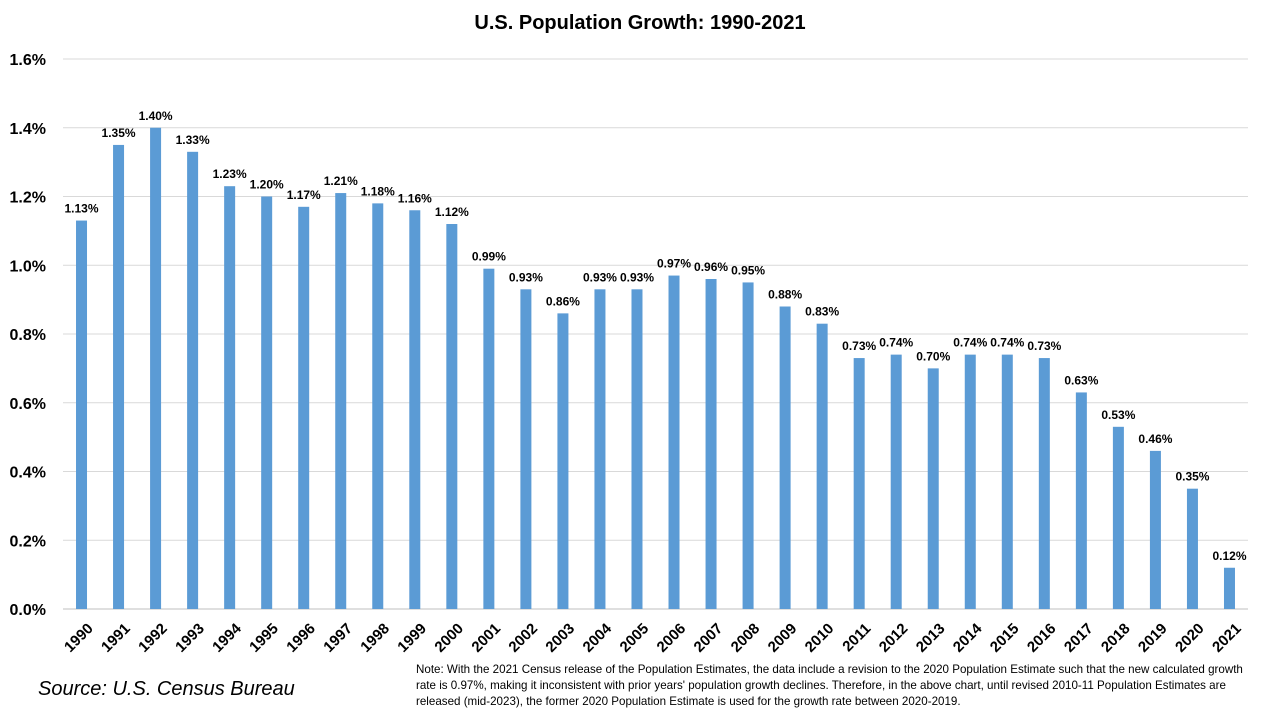  Describe the element at coordinates (116, 638) in the screenshot. I see `x-tick-label: 1991` at that location.